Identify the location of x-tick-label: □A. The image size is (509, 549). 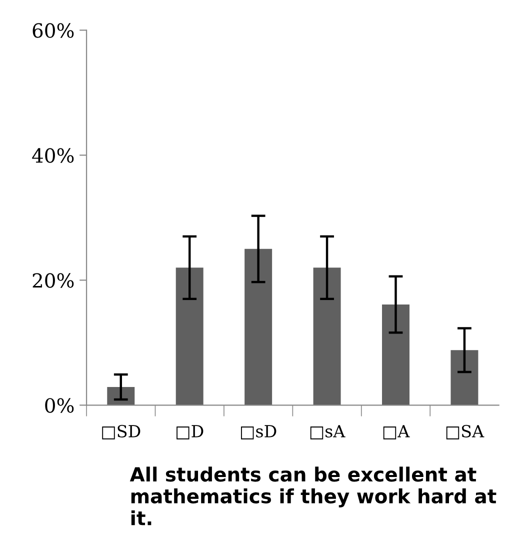
(396, 432).